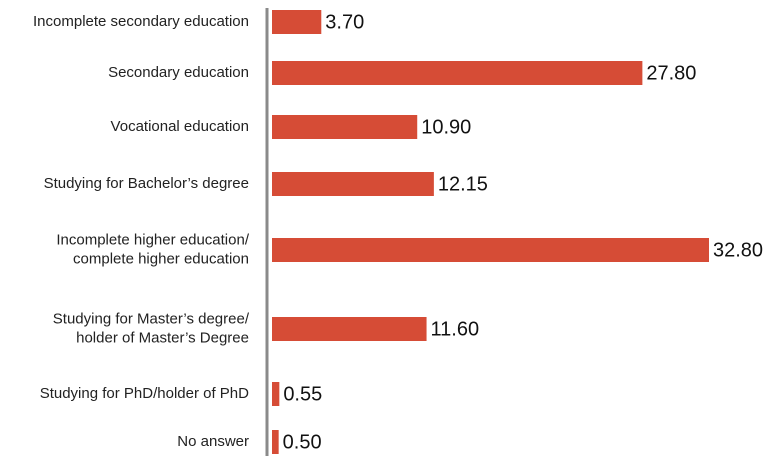 The image size is (783, 456). What do you see at coordinates (446, 127) in the screenshot?
I see `data-label: 10.90` at bounding box center [446, 127].